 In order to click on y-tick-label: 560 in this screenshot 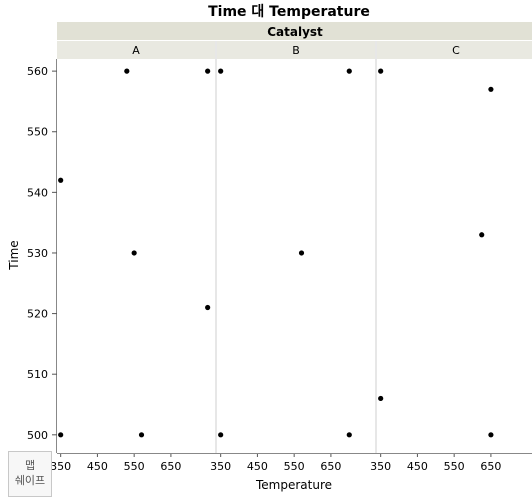, I will do `click(37, 71)`.